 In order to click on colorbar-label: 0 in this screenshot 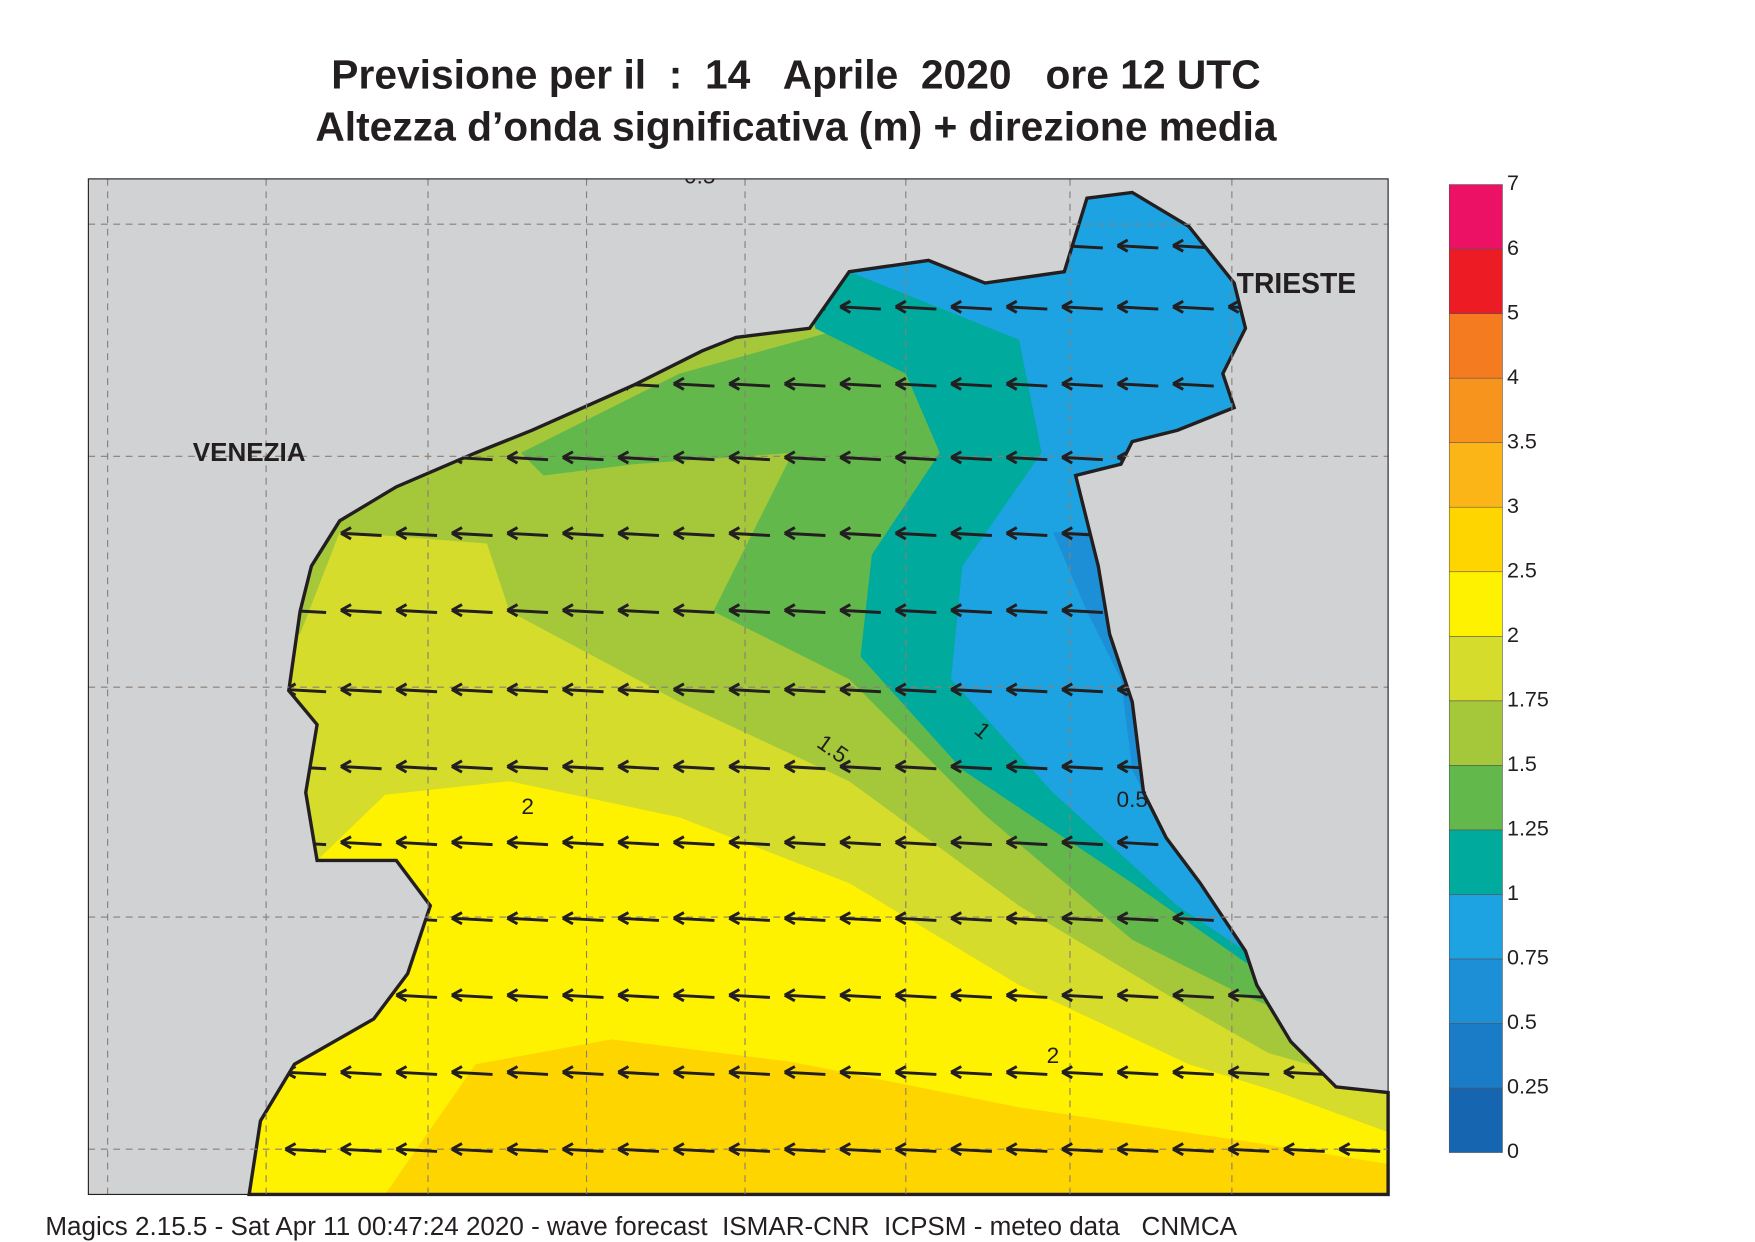, I will do `click(1513, 1151)`.